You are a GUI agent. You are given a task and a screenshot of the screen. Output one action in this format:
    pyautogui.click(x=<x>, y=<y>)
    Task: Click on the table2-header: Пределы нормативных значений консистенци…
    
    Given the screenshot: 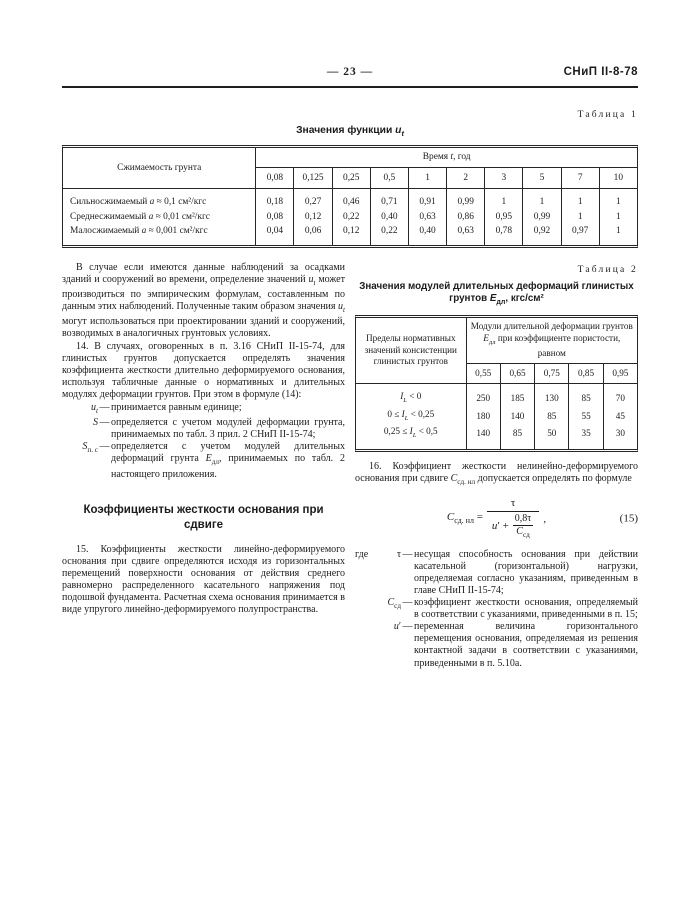 What is the action you would take?
    pyautogui.click(x=496, y=351)
    